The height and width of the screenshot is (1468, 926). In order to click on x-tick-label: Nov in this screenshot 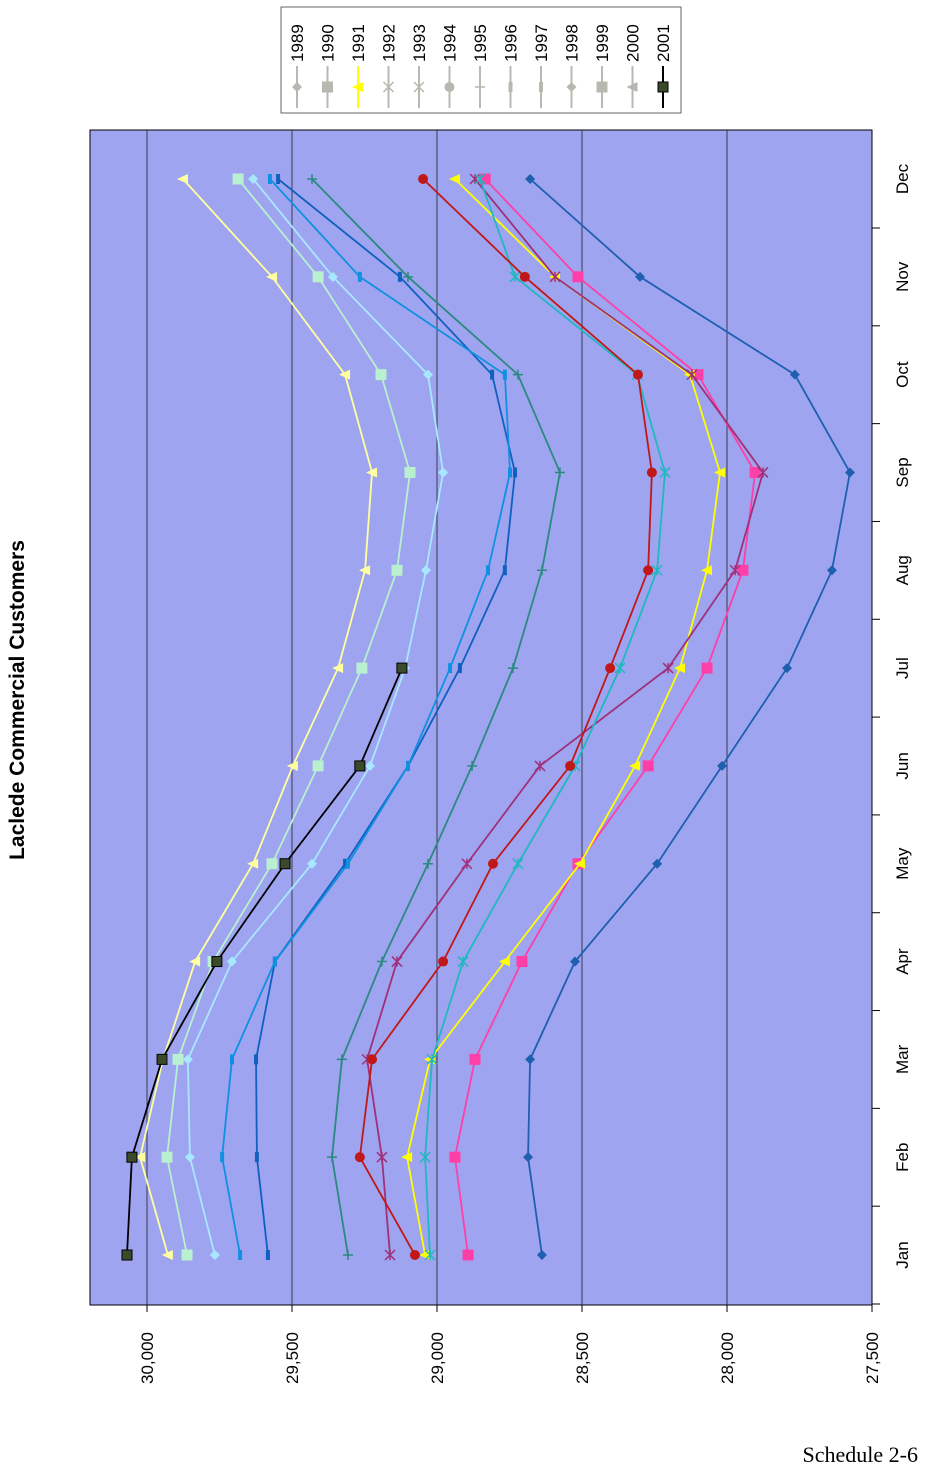, I will do `click(902, 276)`.